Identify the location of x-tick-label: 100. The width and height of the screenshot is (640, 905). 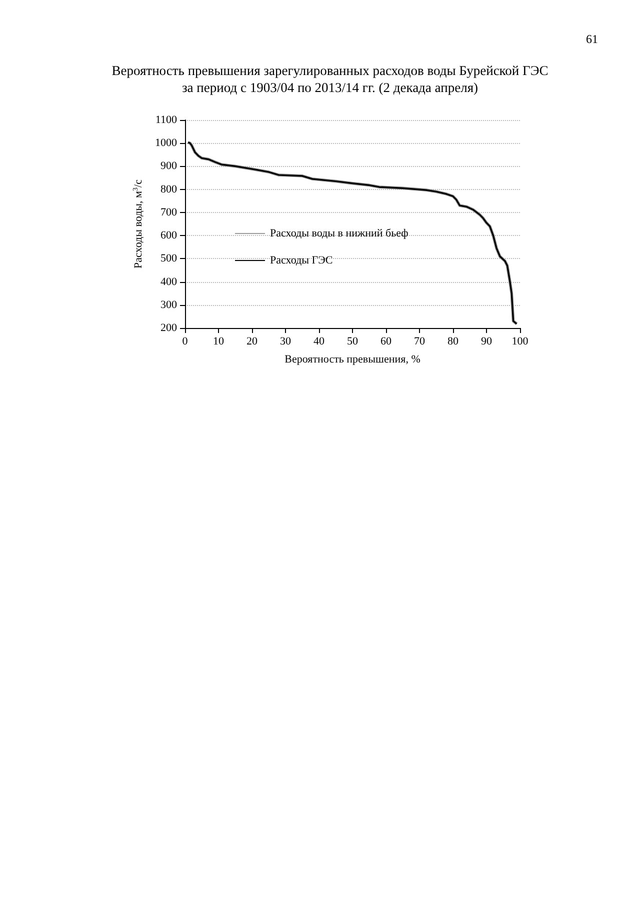
(520, 342).